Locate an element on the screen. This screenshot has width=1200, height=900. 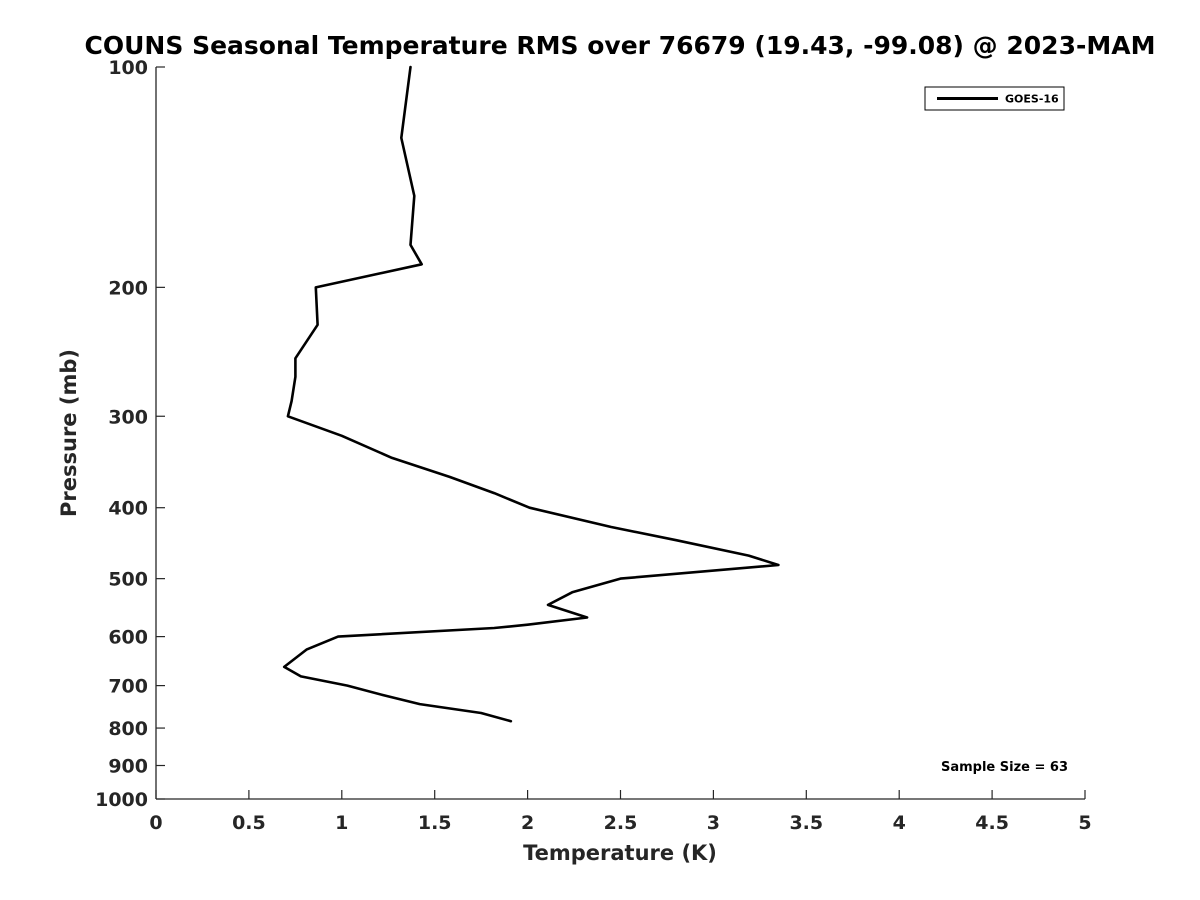
legend-label: GOES-16 is located at coordinates (1032, 99).